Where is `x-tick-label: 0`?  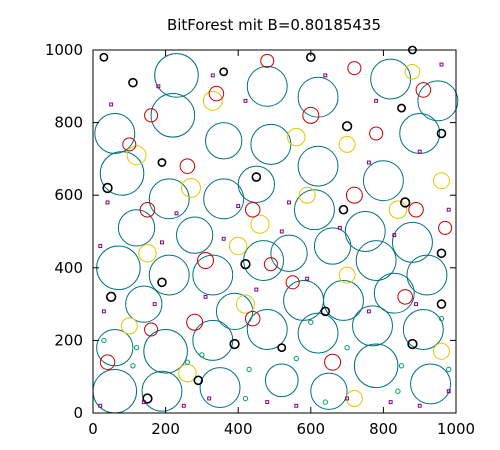 x-tick-label: 0 is located at coordinates (93, 429).